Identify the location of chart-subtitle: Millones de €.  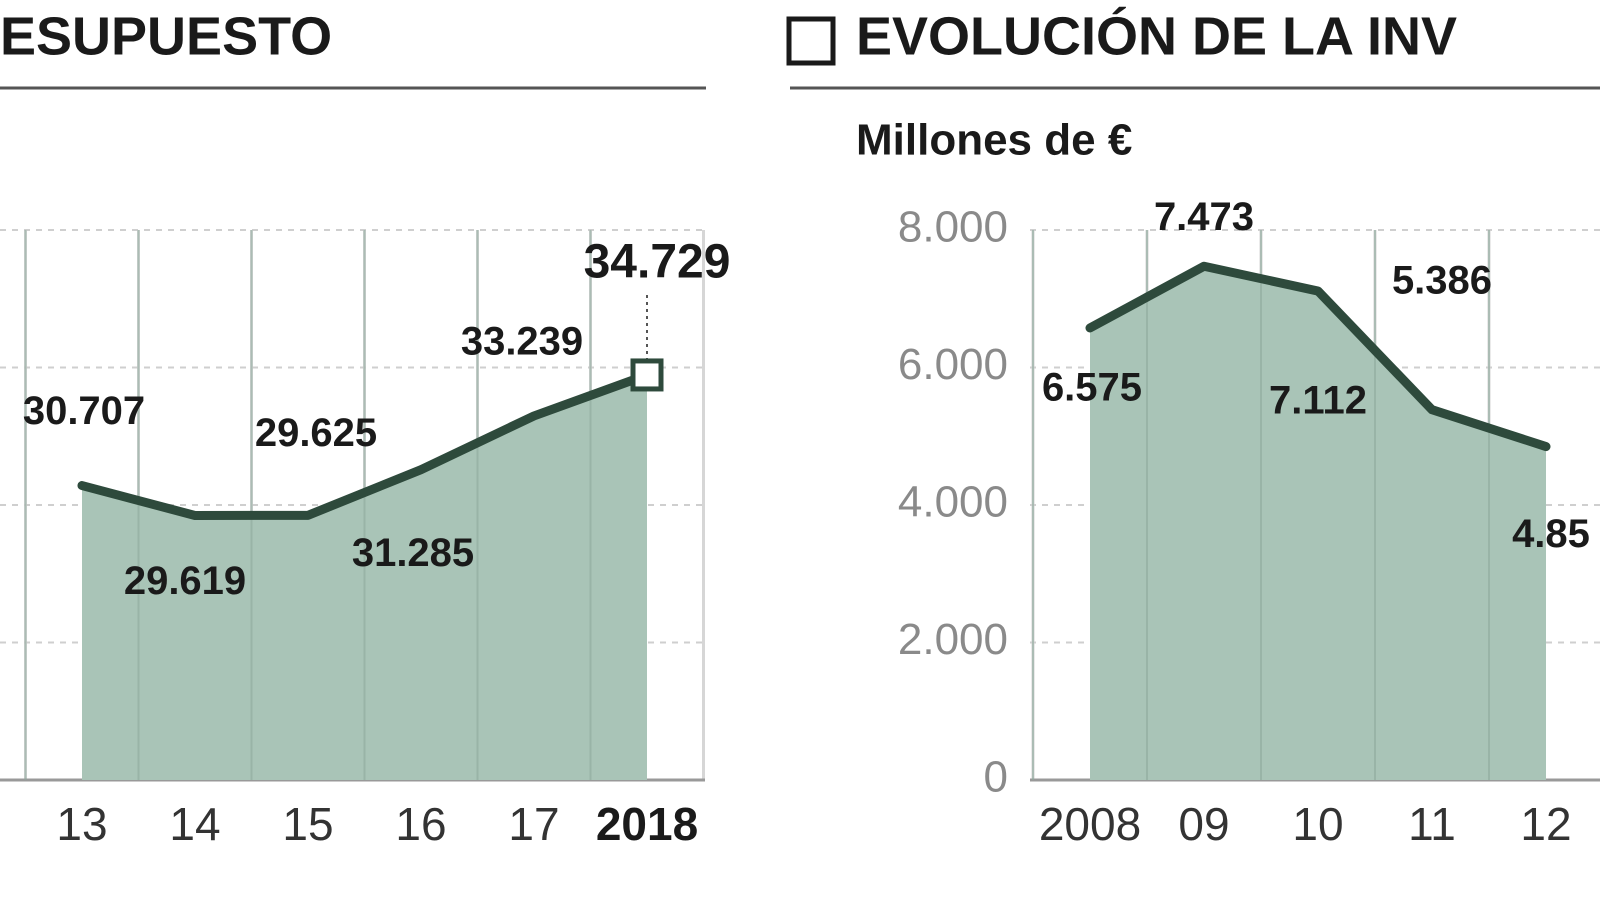
(994, 140).